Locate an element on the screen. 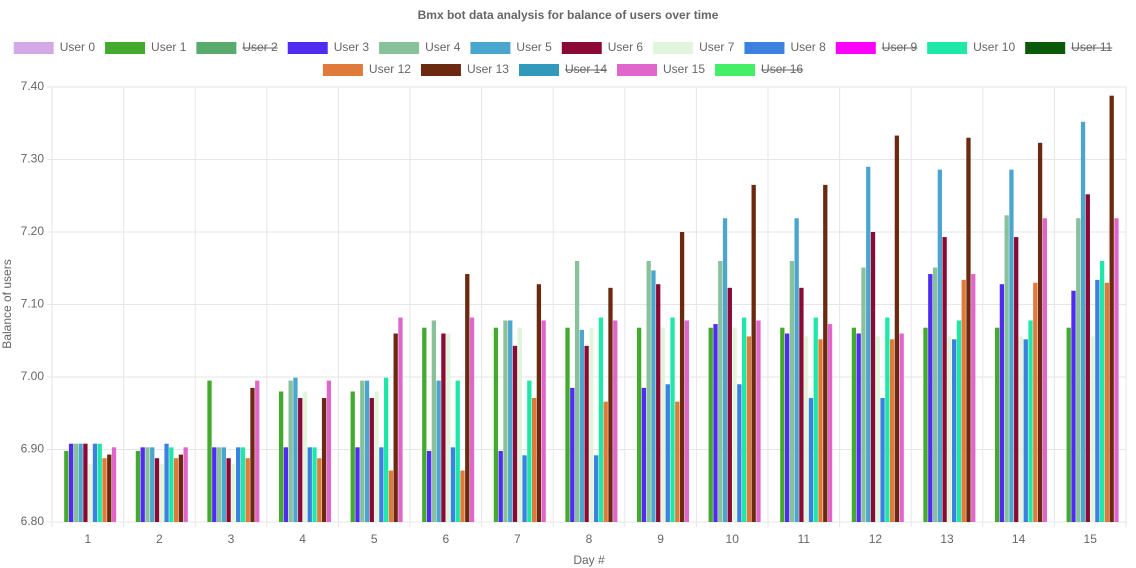 This screenshot has width=1136, height=568. legend-label: User 5 is located at coordinates (534, 47).